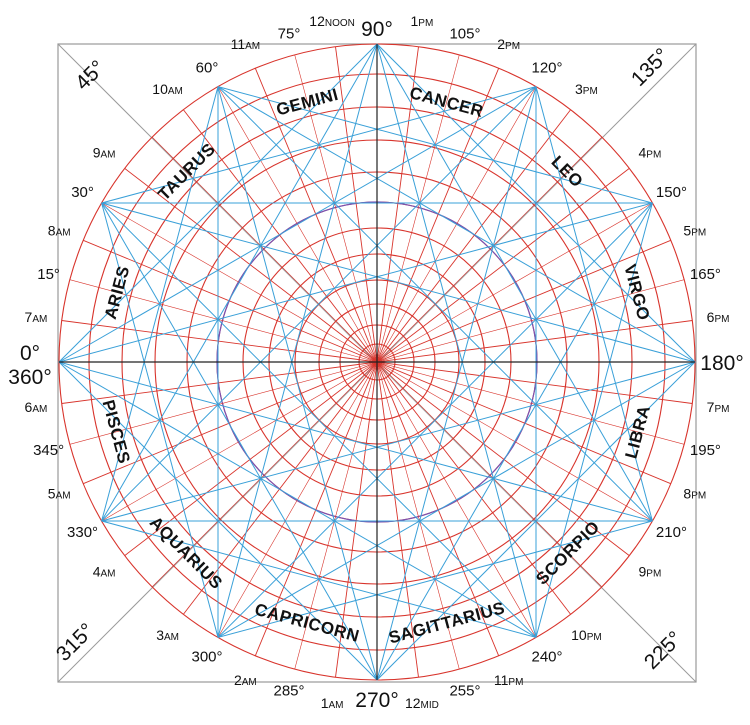 The width and height of the screenshot is (750, 725). Describe the element at coordinates (97, 153) in the screenshot. I see `hour-number: 9` at that location.